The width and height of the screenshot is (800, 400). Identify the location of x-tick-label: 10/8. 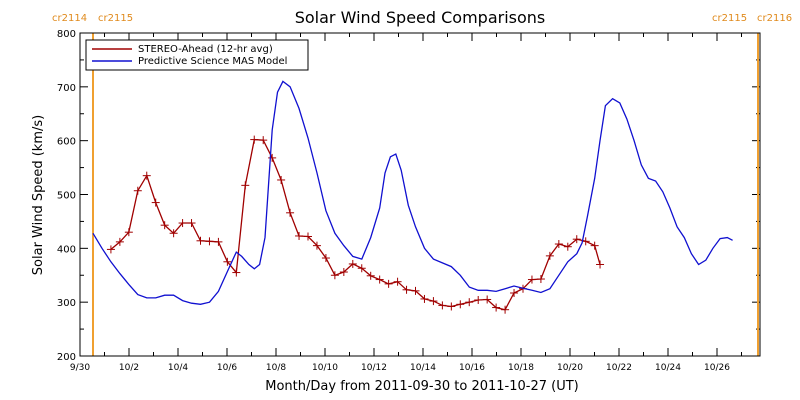
(276, 368).